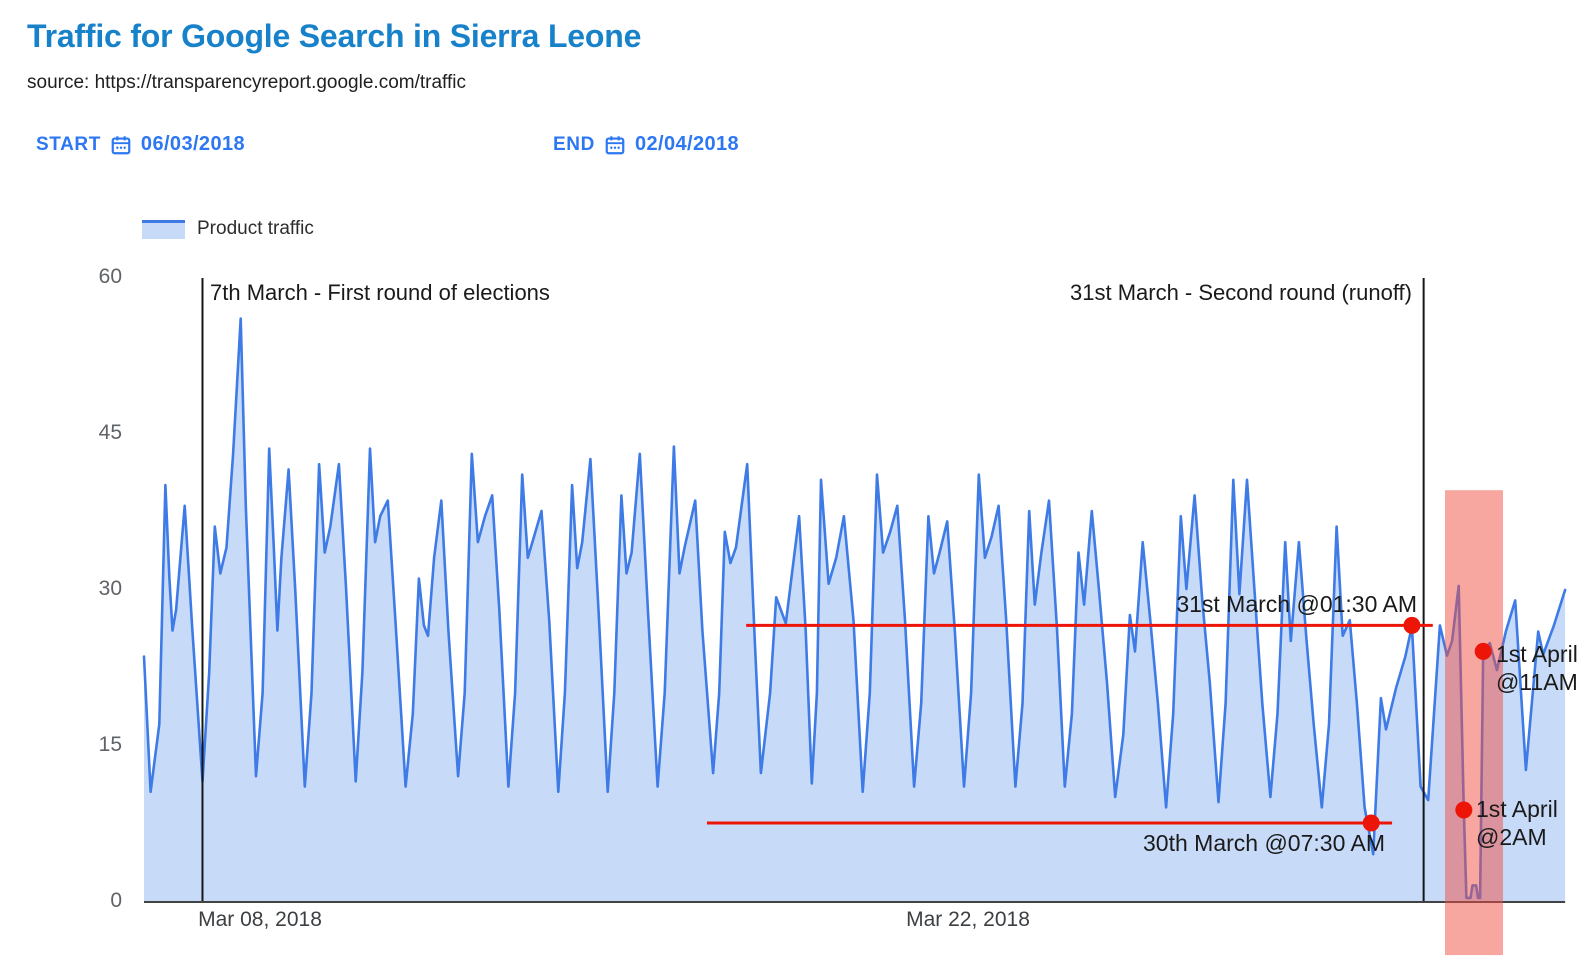 The height and width of the screenshot is (971, 1596). Describe the element at coordinates (110, 744) in the screenshot. I see `y-axis-tick: 15` at that location.